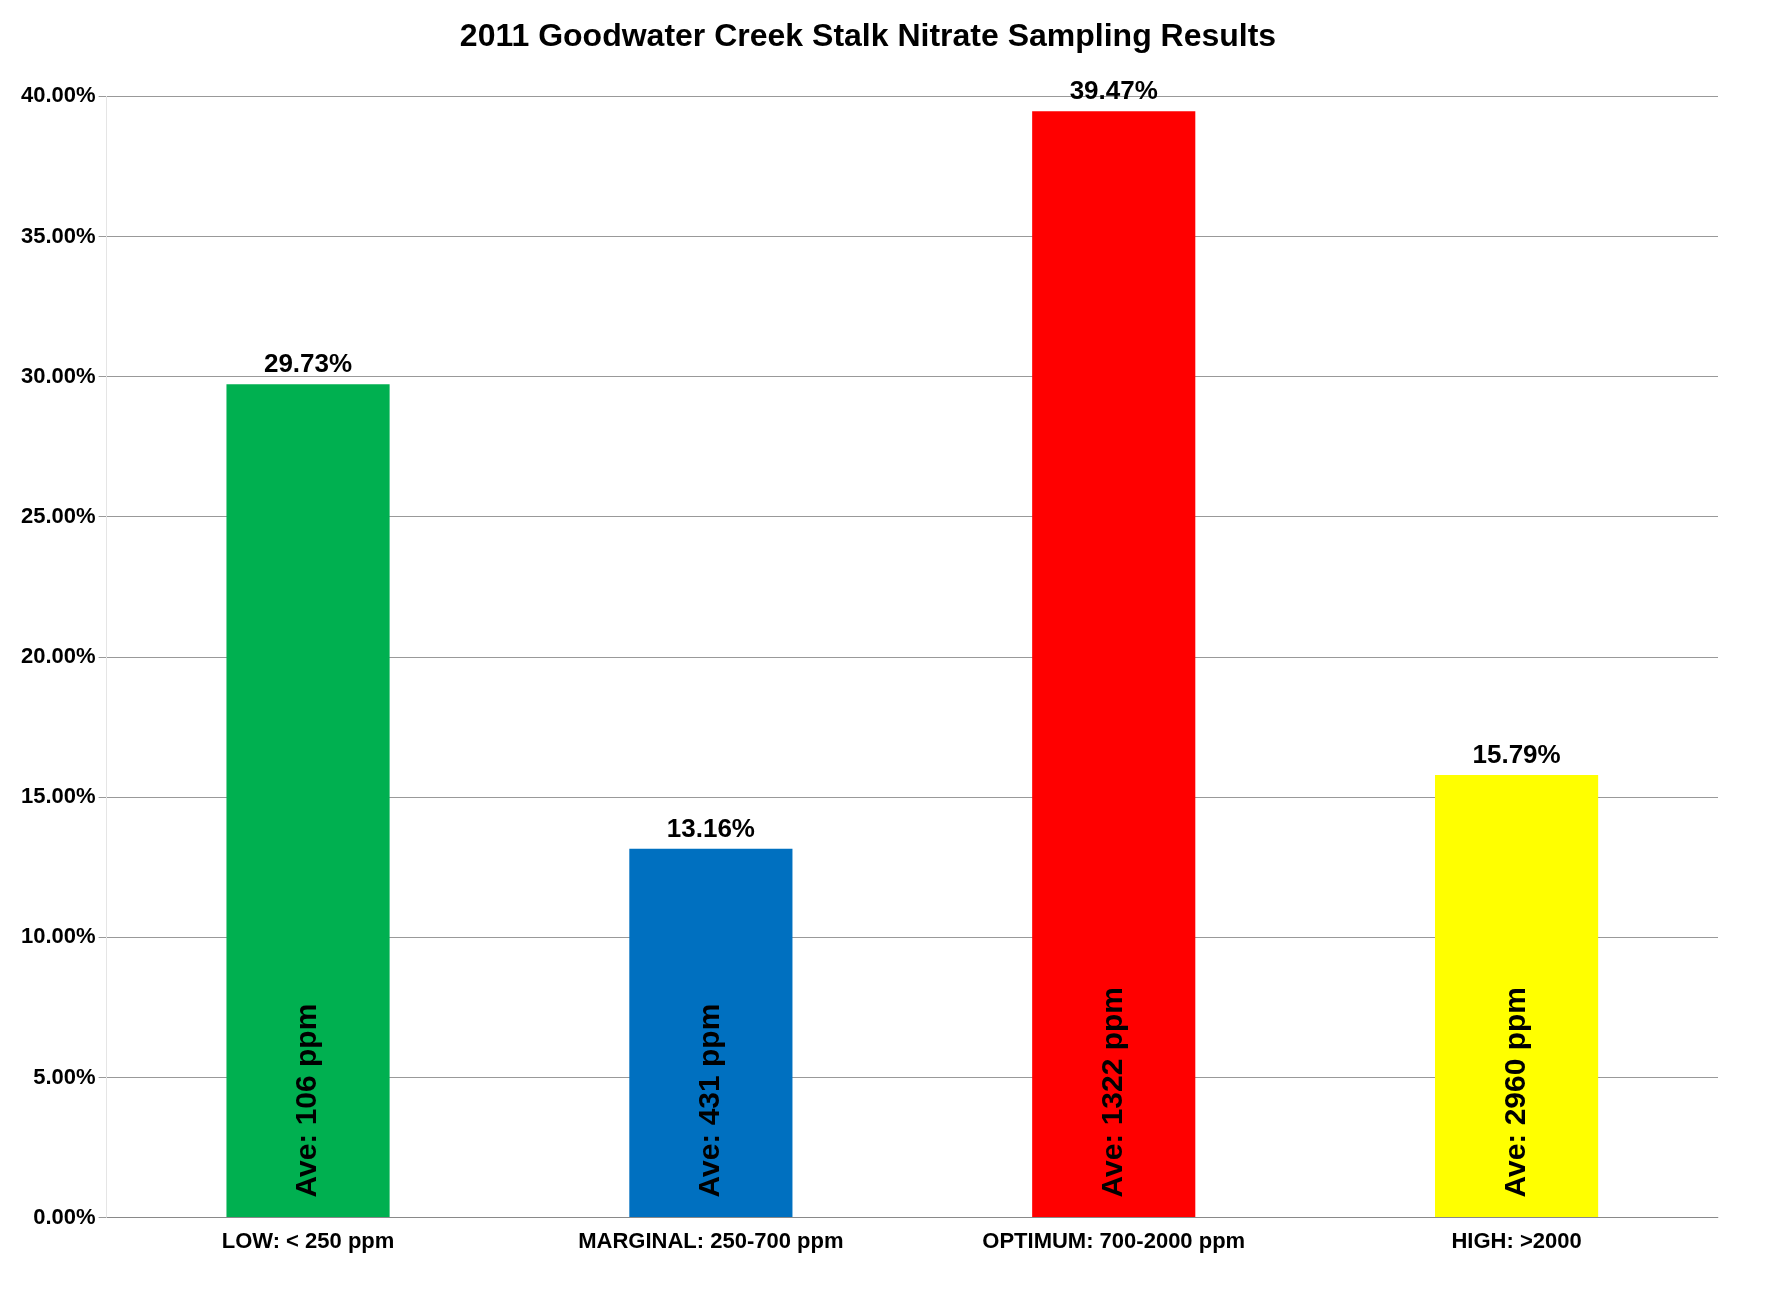  What do you see at coordinates (64, 1216) in the screenshot?
I see `y-tick-label: 0.00%` at bounding box center [64, 1216].